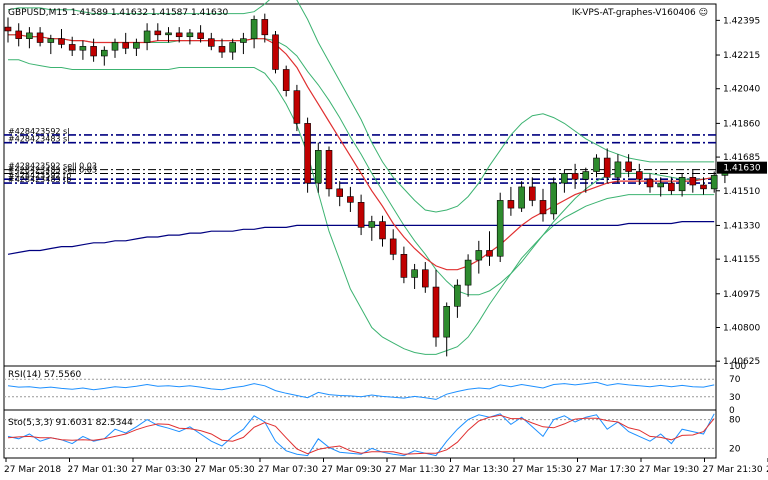 This screenshot has height=480, width=768. Describe the element at coordinates (39, 179) in the screenshot. I see `order-label: #428423483 tp` at that location.